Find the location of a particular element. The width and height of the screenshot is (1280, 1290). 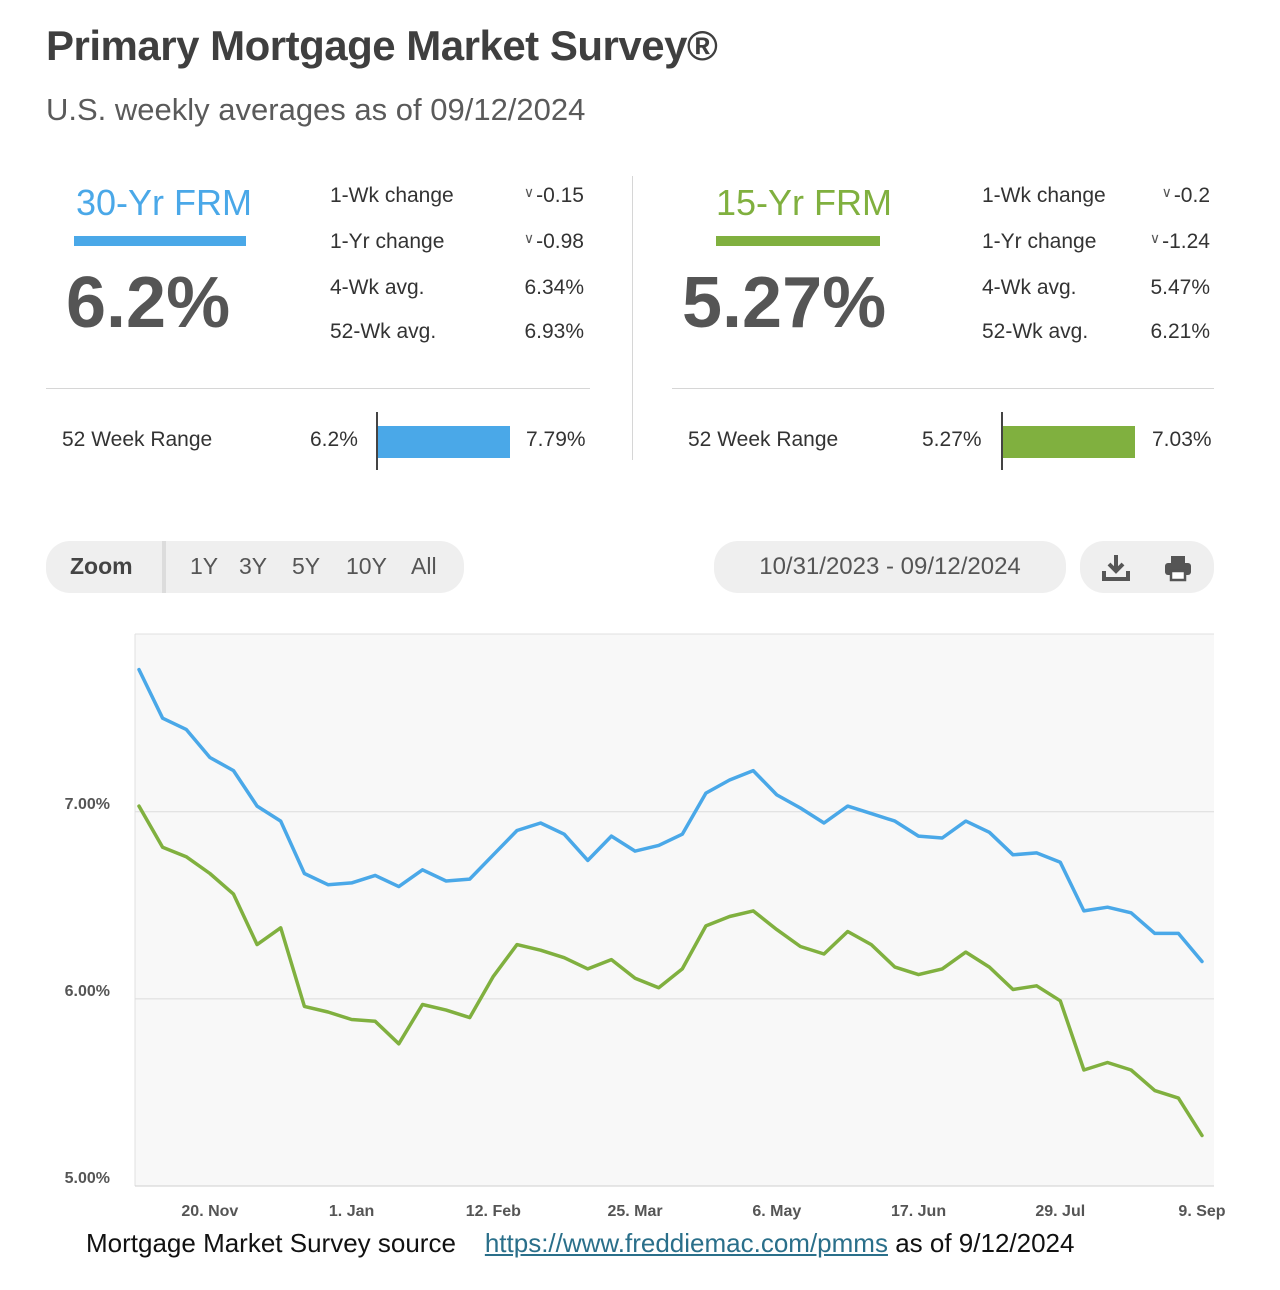

range-low: 5.27% is located at coordinates (952, 439).